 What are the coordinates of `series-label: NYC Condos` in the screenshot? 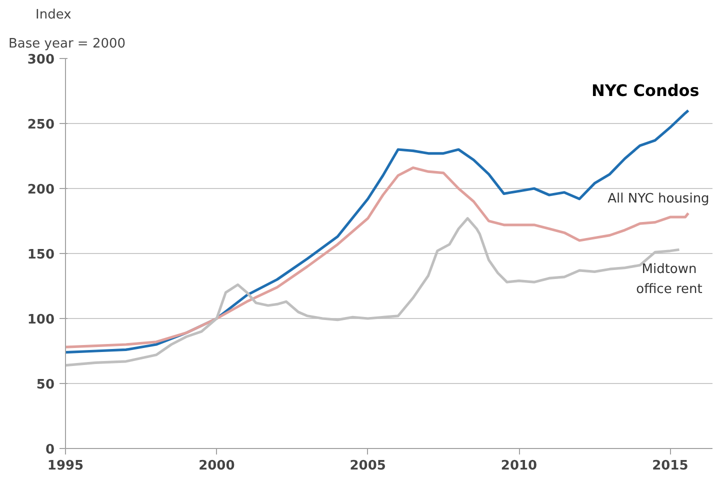 It's located at (646, 90).